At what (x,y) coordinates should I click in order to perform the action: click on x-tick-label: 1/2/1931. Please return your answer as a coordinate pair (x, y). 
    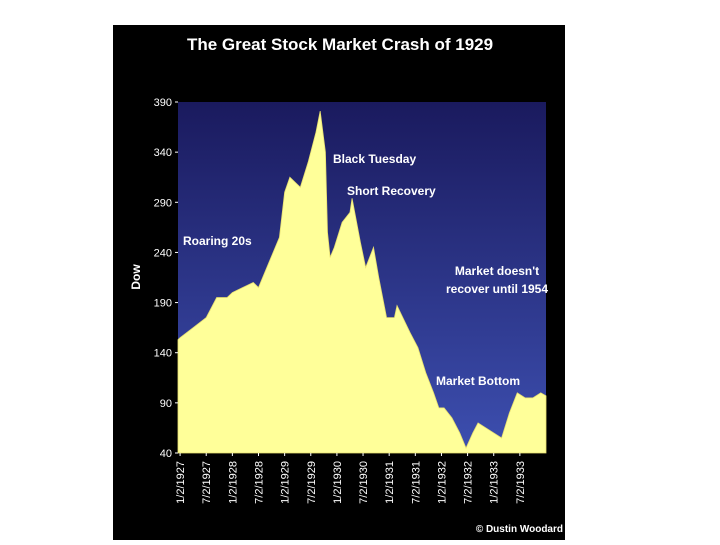
    Looking at the image, I should click on (390, 482).